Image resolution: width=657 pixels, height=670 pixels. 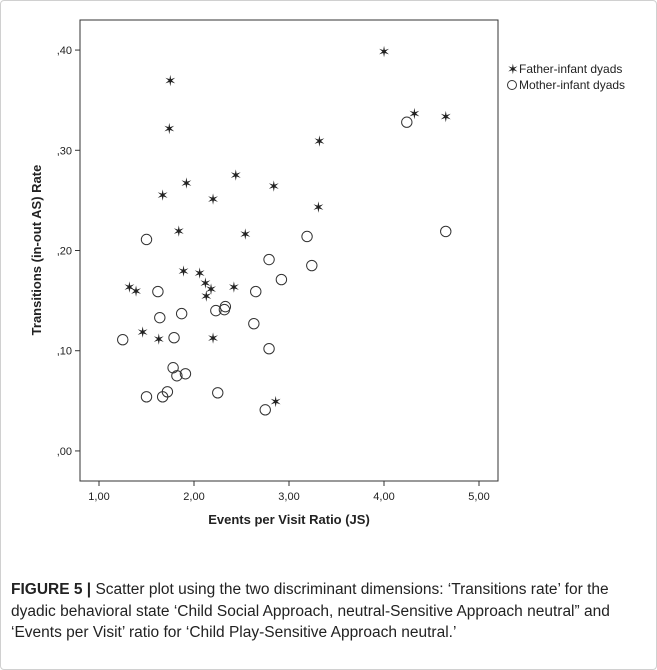 What do you see at coordinates (570, 69) in the screenshot?
I see `legend-label-father: Father-infant dyads` at bounding box center [570, 69].